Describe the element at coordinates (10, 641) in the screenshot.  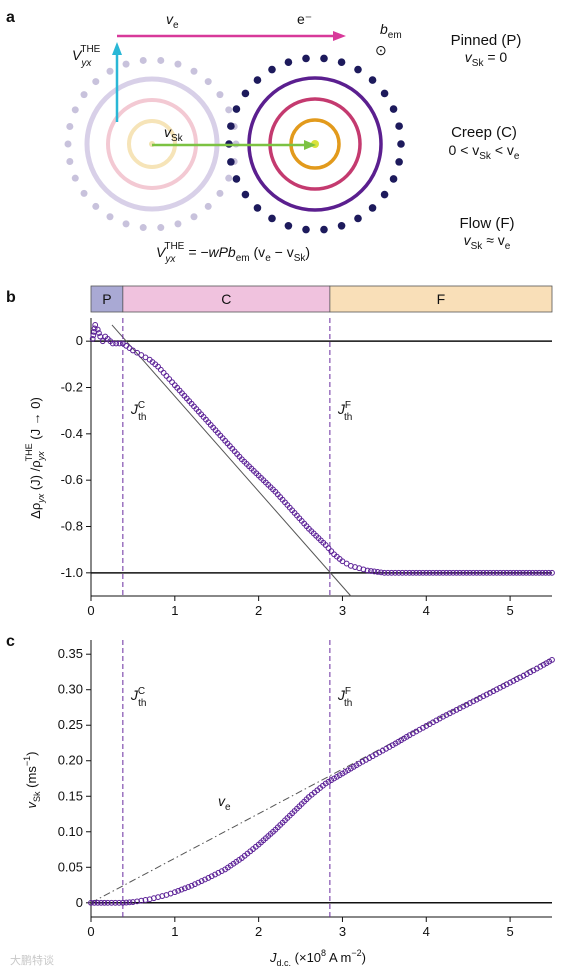
I see `panel-c-letter: c` at that location.